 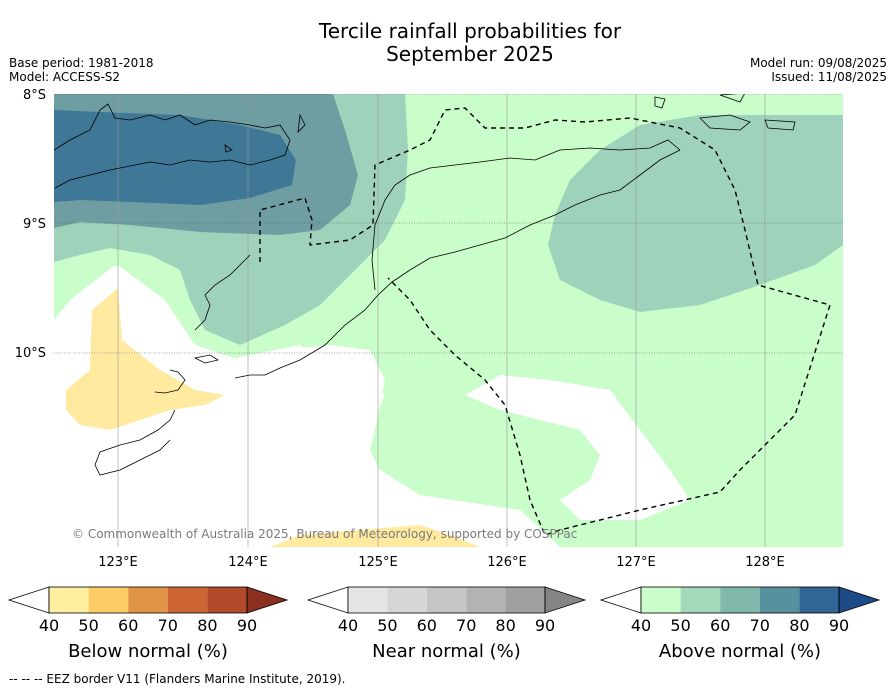 What do you see at coordinates (30, 353) in the screenshot?
I see `lat-label-10s: 10°S` at bounding box center [30, 353].